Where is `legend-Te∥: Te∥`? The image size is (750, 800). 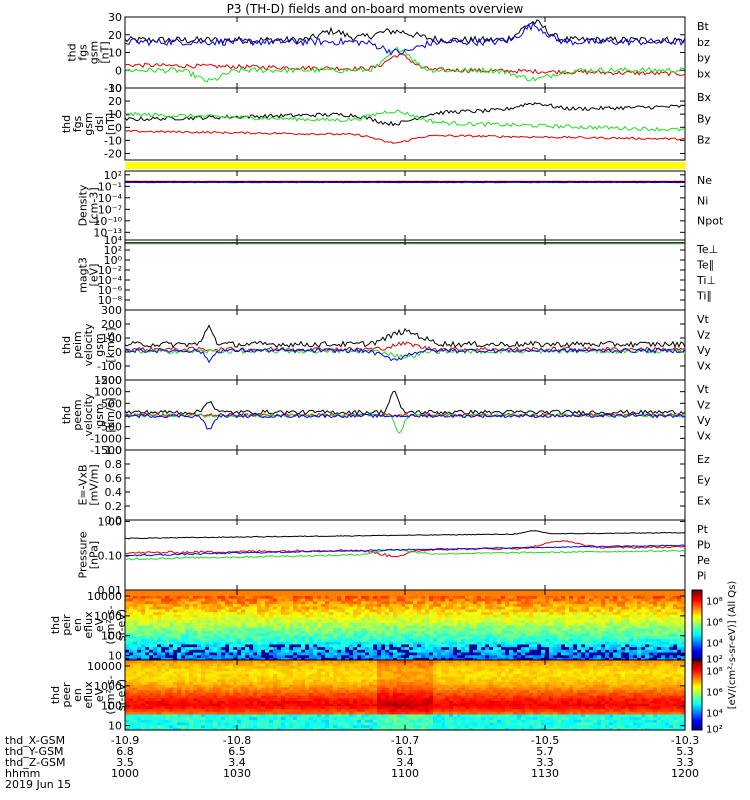
legend-Te∥: Te∥ is located at coordinates (705, 265).